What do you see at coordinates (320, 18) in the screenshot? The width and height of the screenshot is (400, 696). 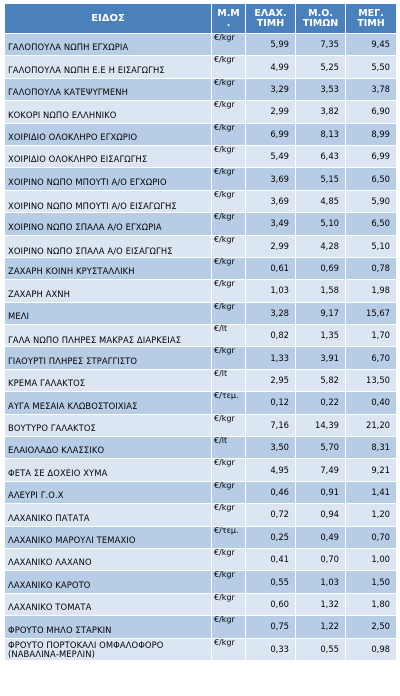 I see `header-avg: Μ.Ο. ΤΙΜΩΝ` at bounding box center [320, 18].